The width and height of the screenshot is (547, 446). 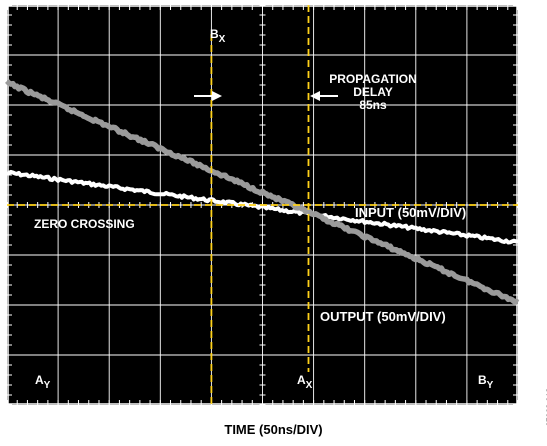 What do you see at coordinates (324, 96) in the screenshot?
I see `arrow-right-icon` at bounding box center [324, 96].